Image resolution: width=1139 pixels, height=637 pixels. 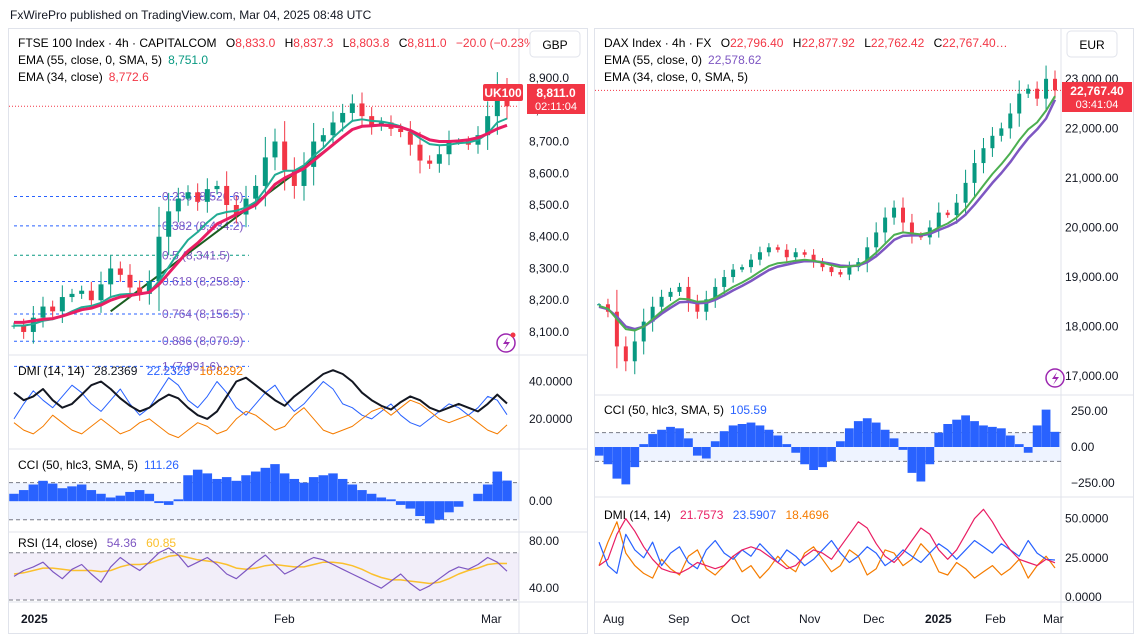 I want to click on fib-level-label: 0.886 (8,070.9), so click(x=202, y=341).